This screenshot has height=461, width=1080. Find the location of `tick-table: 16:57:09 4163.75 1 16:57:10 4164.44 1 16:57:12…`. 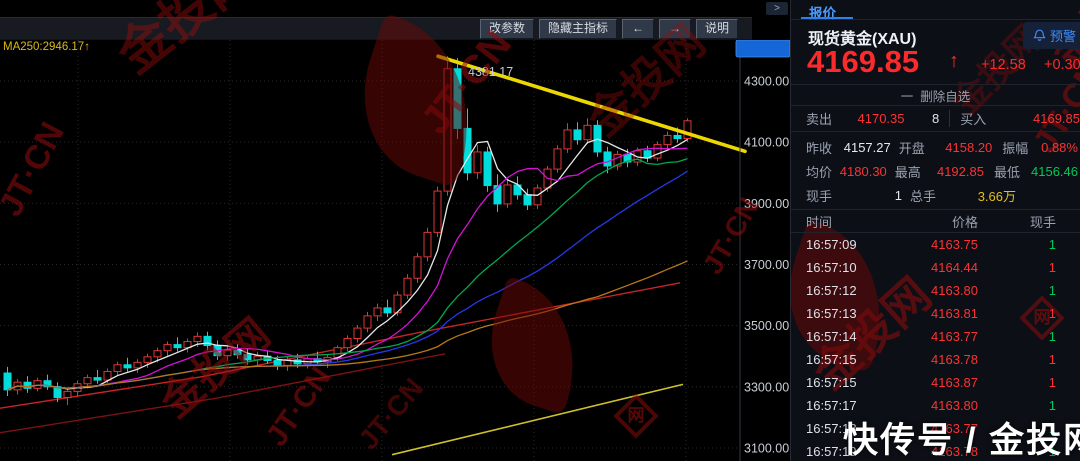

tick-table: 16:57:09 4163.75 1 16:57:10 4164.44 1 16:57:12… is located at coordinates (935, 347).